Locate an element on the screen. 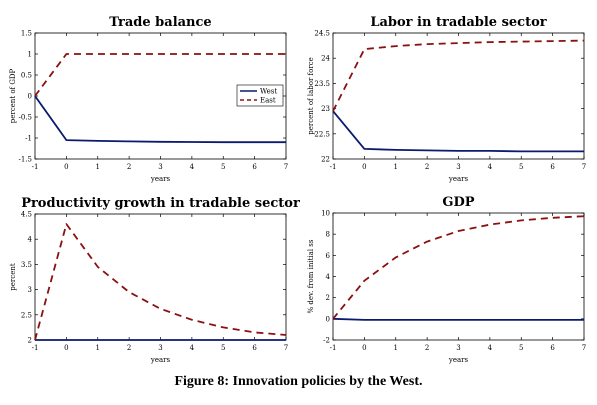 The height and width of the screenshot is (405, 597). y-tick-label: 2.5 is located at coordinates (26, 315).